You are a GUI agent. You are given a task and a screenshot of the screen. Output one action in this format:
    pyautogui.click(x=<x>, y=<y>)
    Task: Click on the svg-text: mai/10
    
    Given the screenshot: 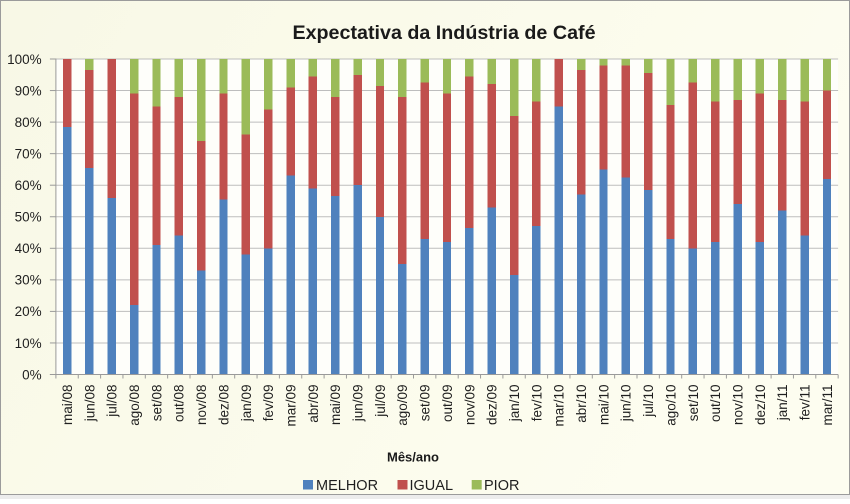 What is the action you would take?
    pyautogui.click(x=603, y=405)
    